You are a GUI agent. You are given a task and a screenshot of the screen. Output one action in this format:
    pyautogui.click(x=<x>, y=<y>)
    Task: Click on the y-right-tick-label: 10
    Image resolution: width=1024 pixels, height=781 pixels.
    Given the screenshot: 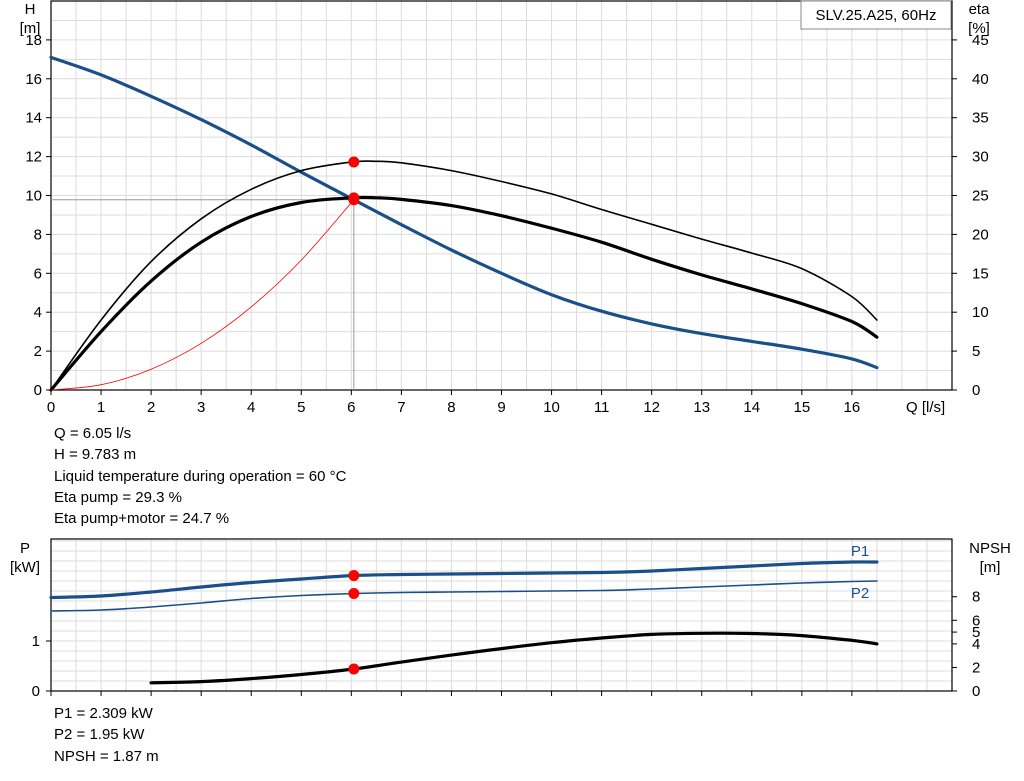 What is the action you would take?
    pyautogui.click(x=980, y=312)
    